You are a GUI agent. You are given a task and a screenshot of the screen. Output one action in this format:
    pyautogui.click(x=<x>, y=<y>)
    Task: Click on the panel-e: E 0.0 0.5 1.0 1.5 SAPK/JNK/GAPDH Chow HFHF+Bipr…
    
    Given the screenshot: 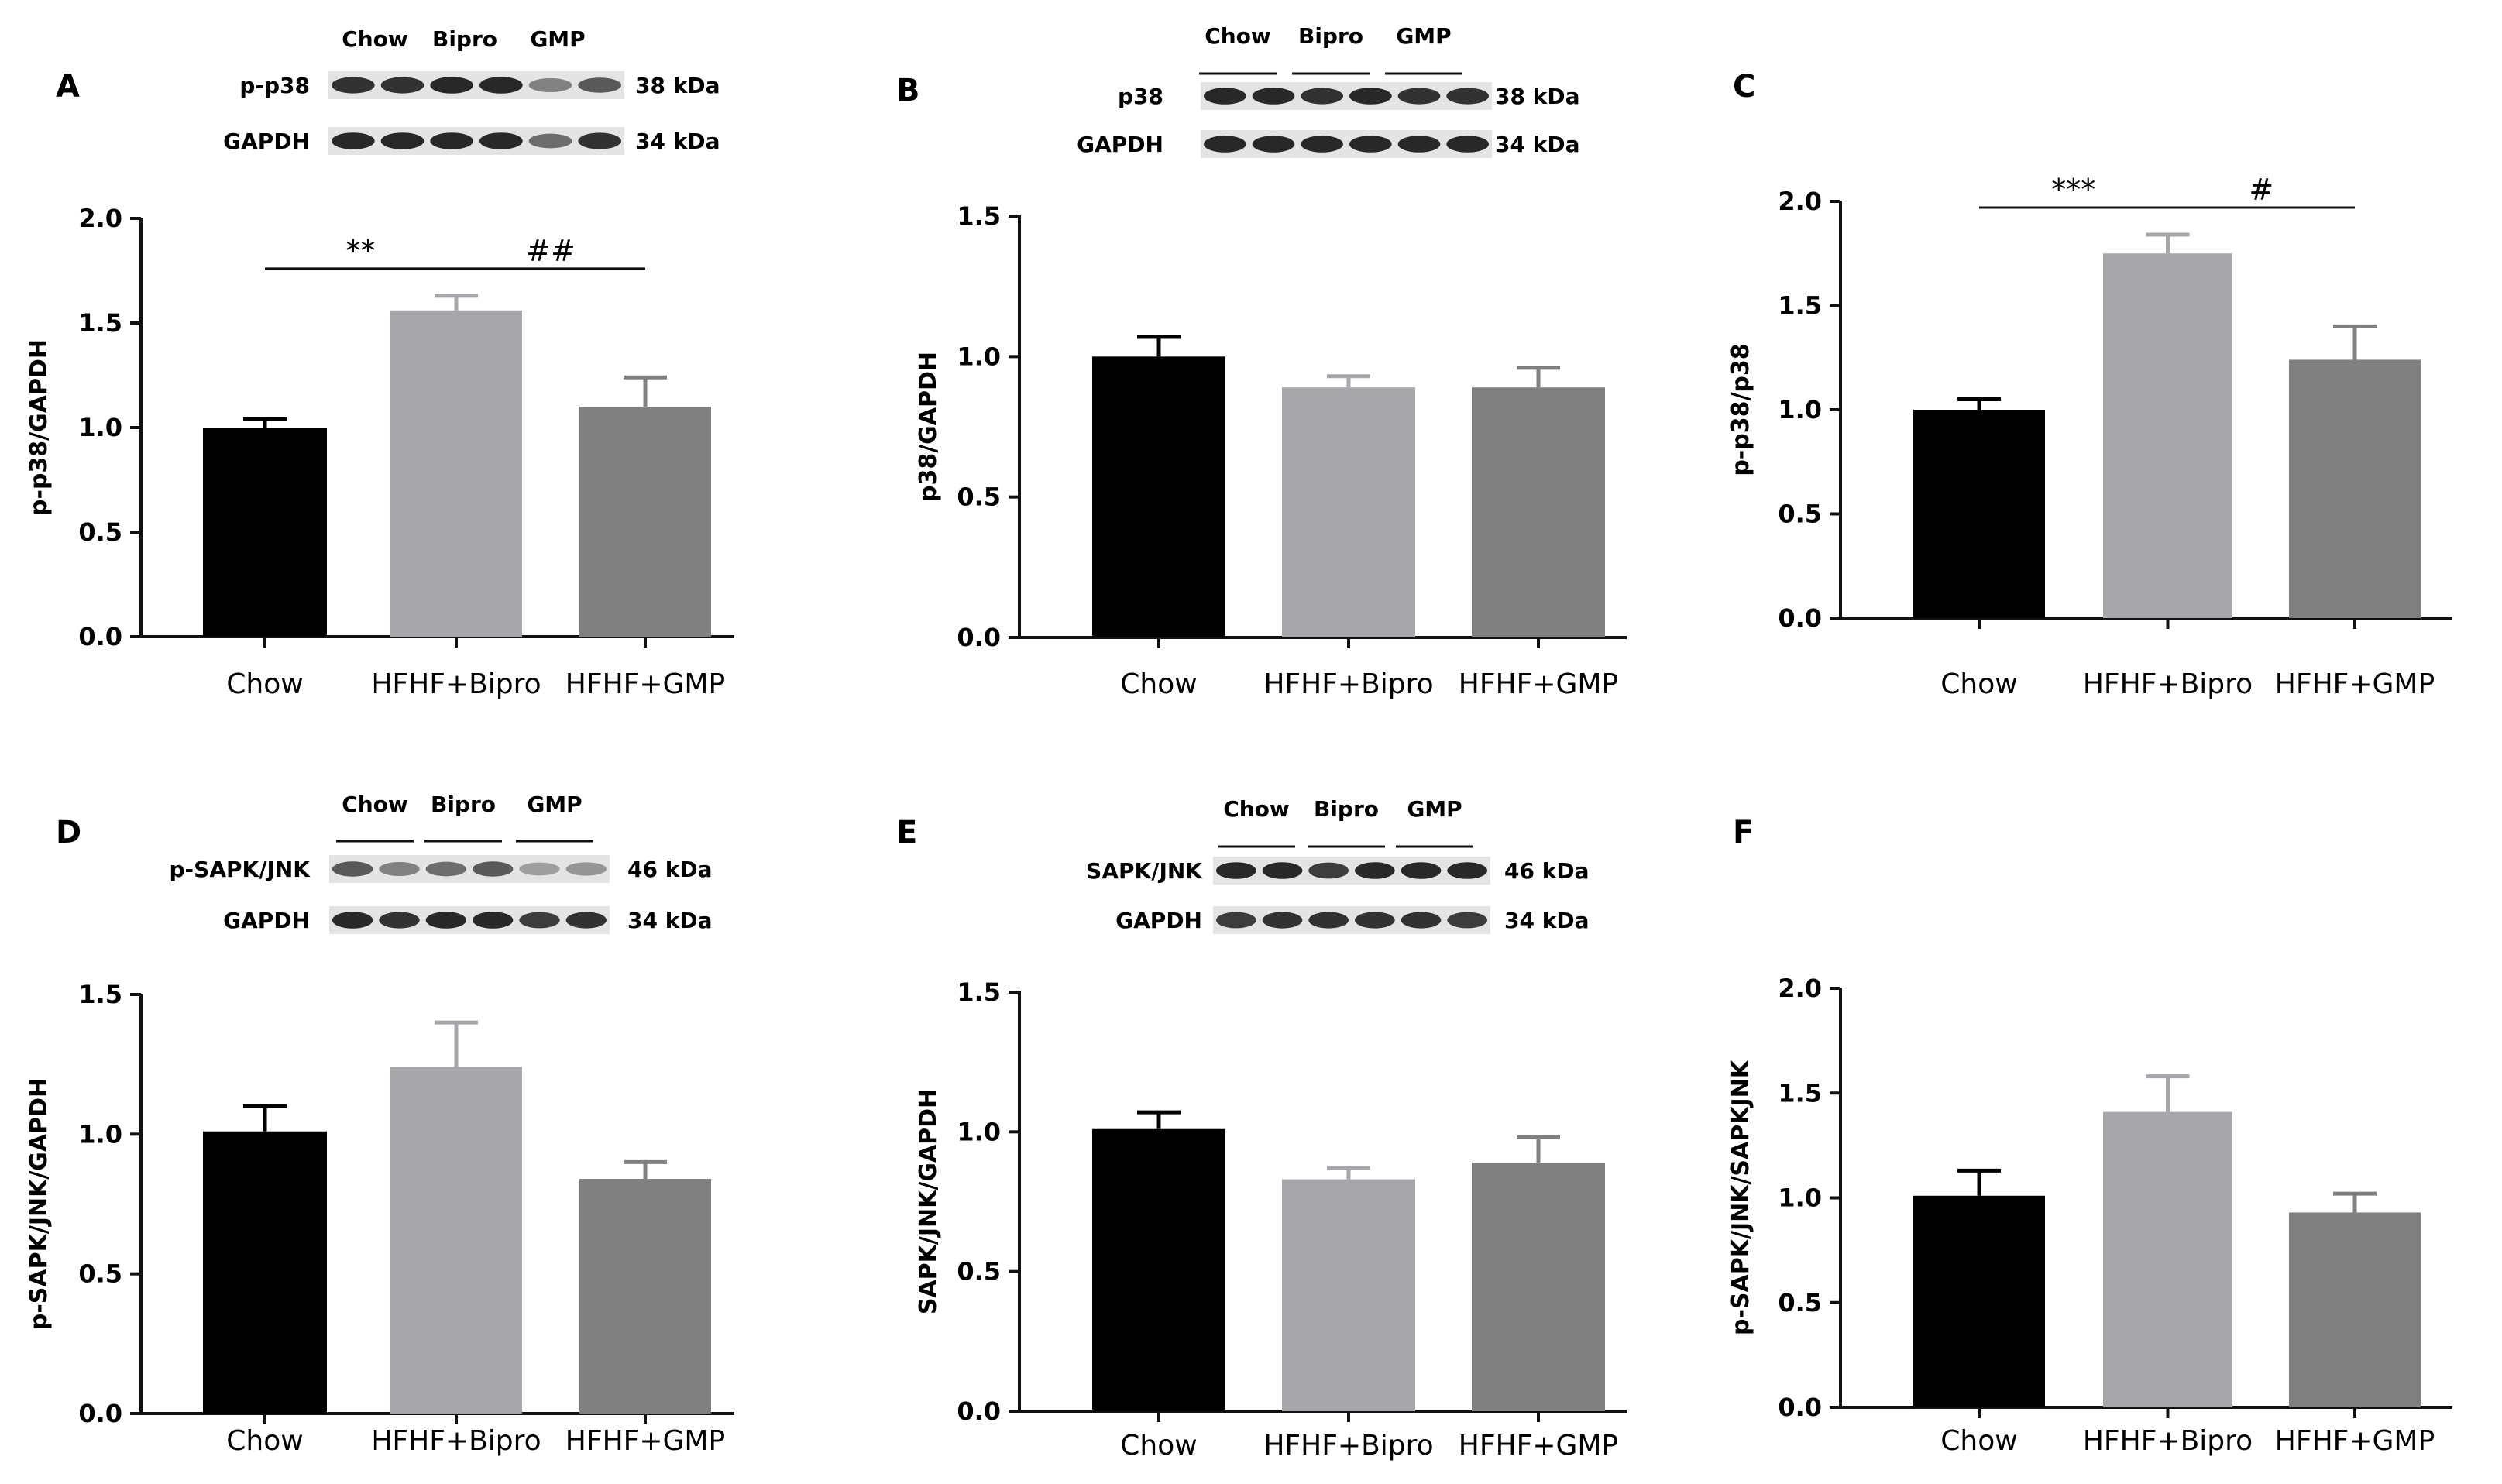 What is the action you would take?
    pyautogui.click(x=1261, y=1129)
    